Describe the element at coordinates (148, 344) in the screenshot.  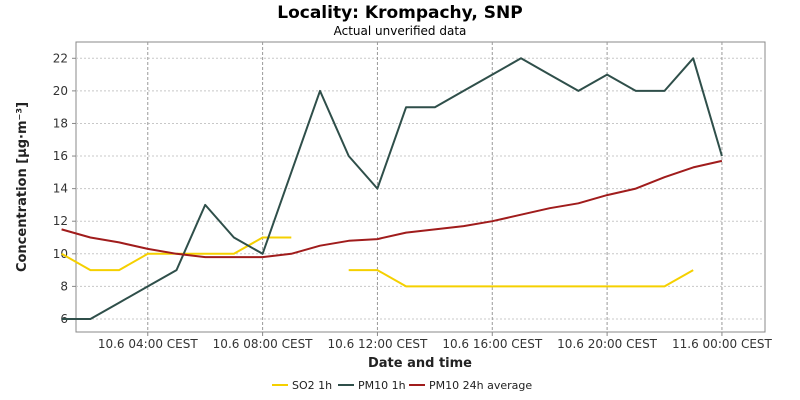
I see `x-tick-label: 10.6 04:00 CEST` at that location.